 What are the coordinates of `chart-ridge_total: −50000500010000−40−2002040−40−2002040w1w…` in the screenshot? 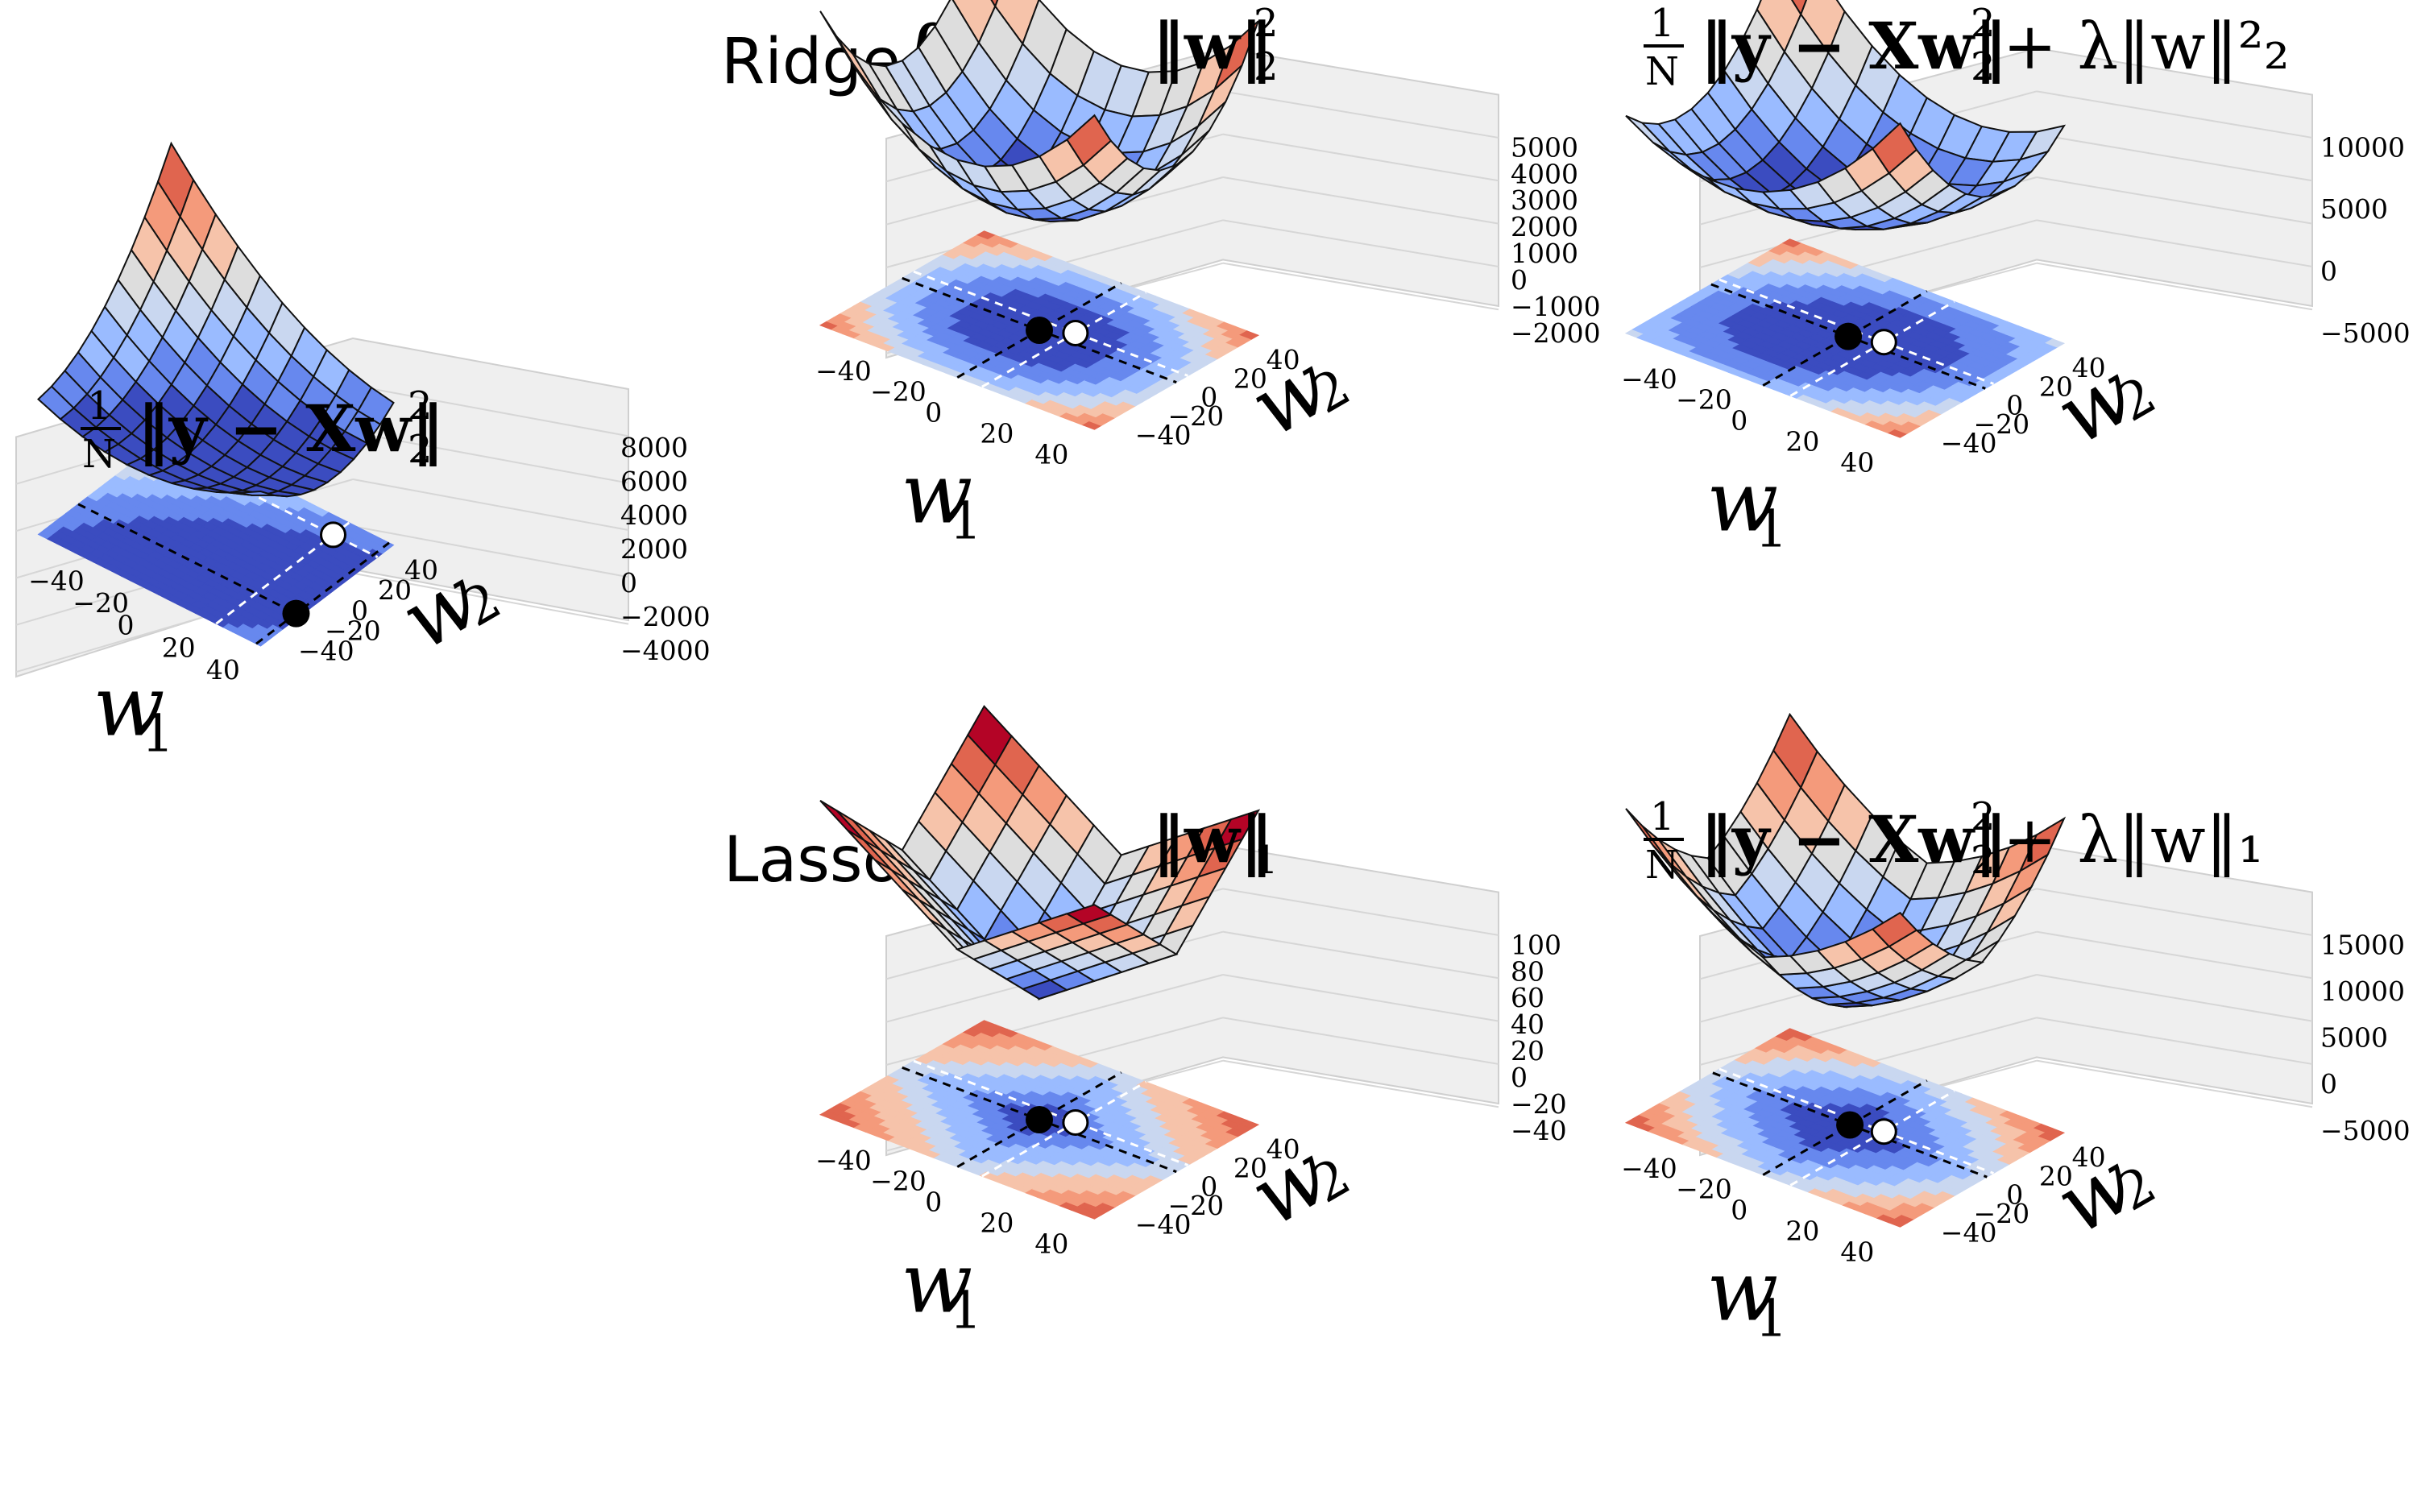 It's located at (2016, 280).